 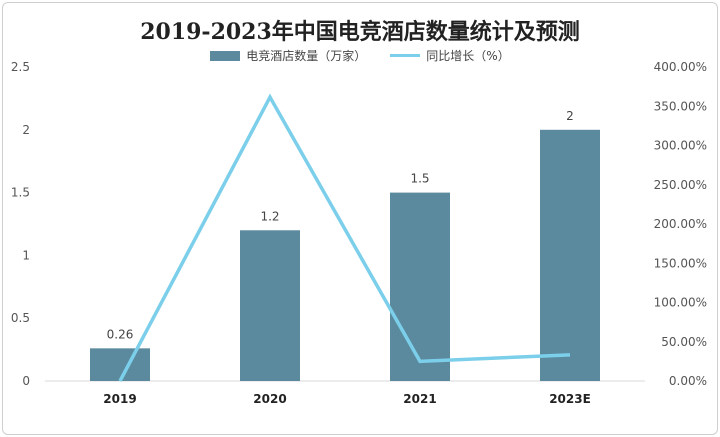 I want to click on y-right-tick-label: 150.00%, so click(x=680, y=263).